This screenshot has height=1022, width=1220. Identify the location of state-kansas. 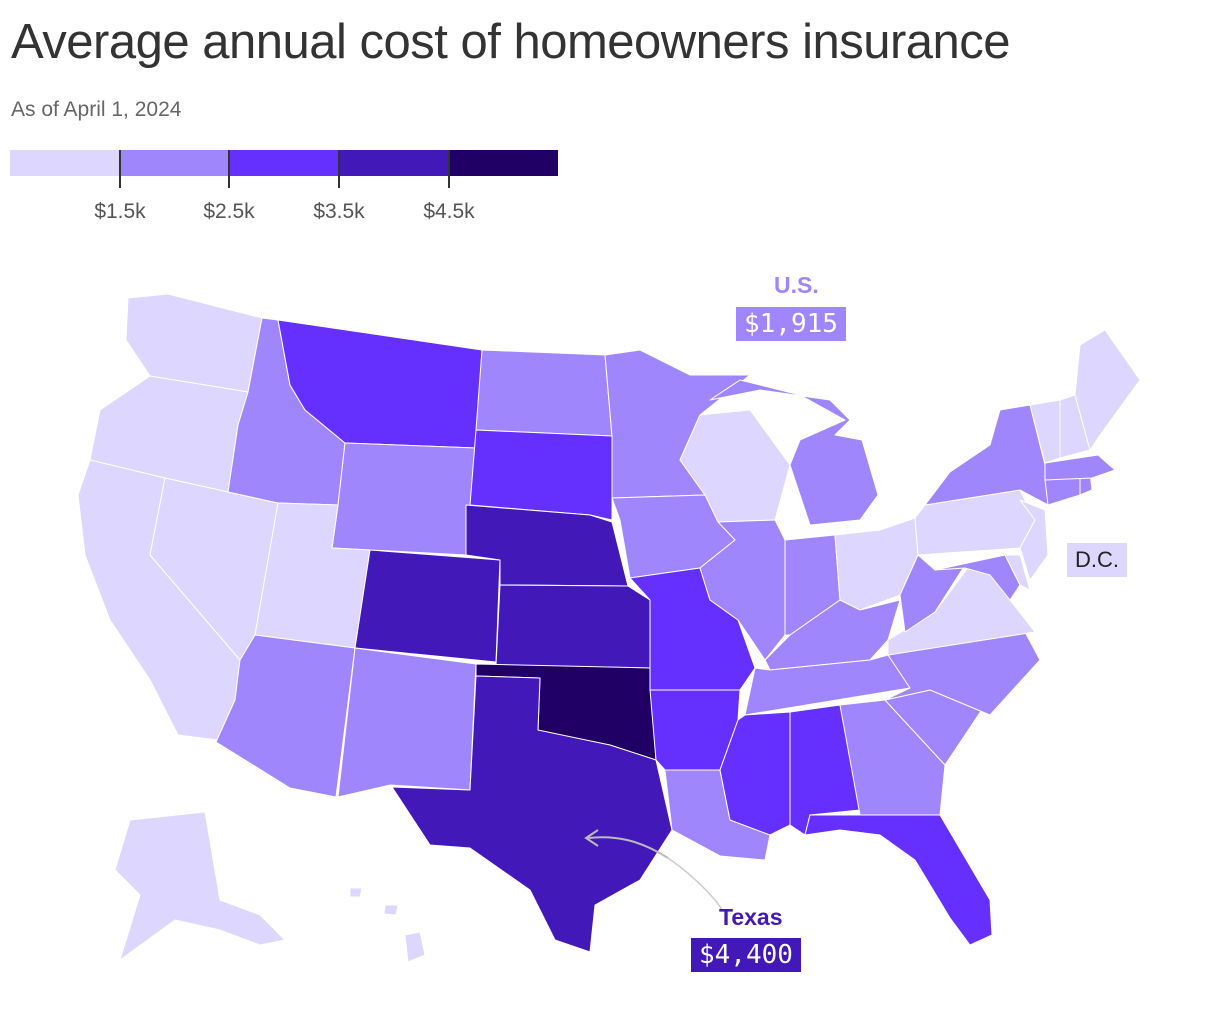
(573, 626).